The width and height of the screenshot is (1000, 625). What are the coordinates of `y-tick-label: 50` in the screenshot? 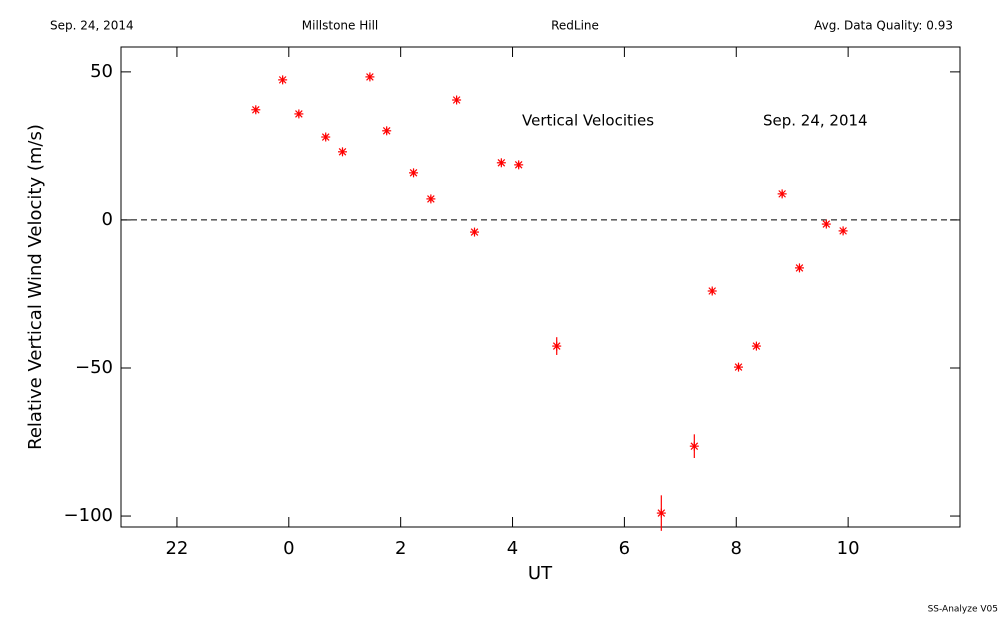 It's located at (101, 71).